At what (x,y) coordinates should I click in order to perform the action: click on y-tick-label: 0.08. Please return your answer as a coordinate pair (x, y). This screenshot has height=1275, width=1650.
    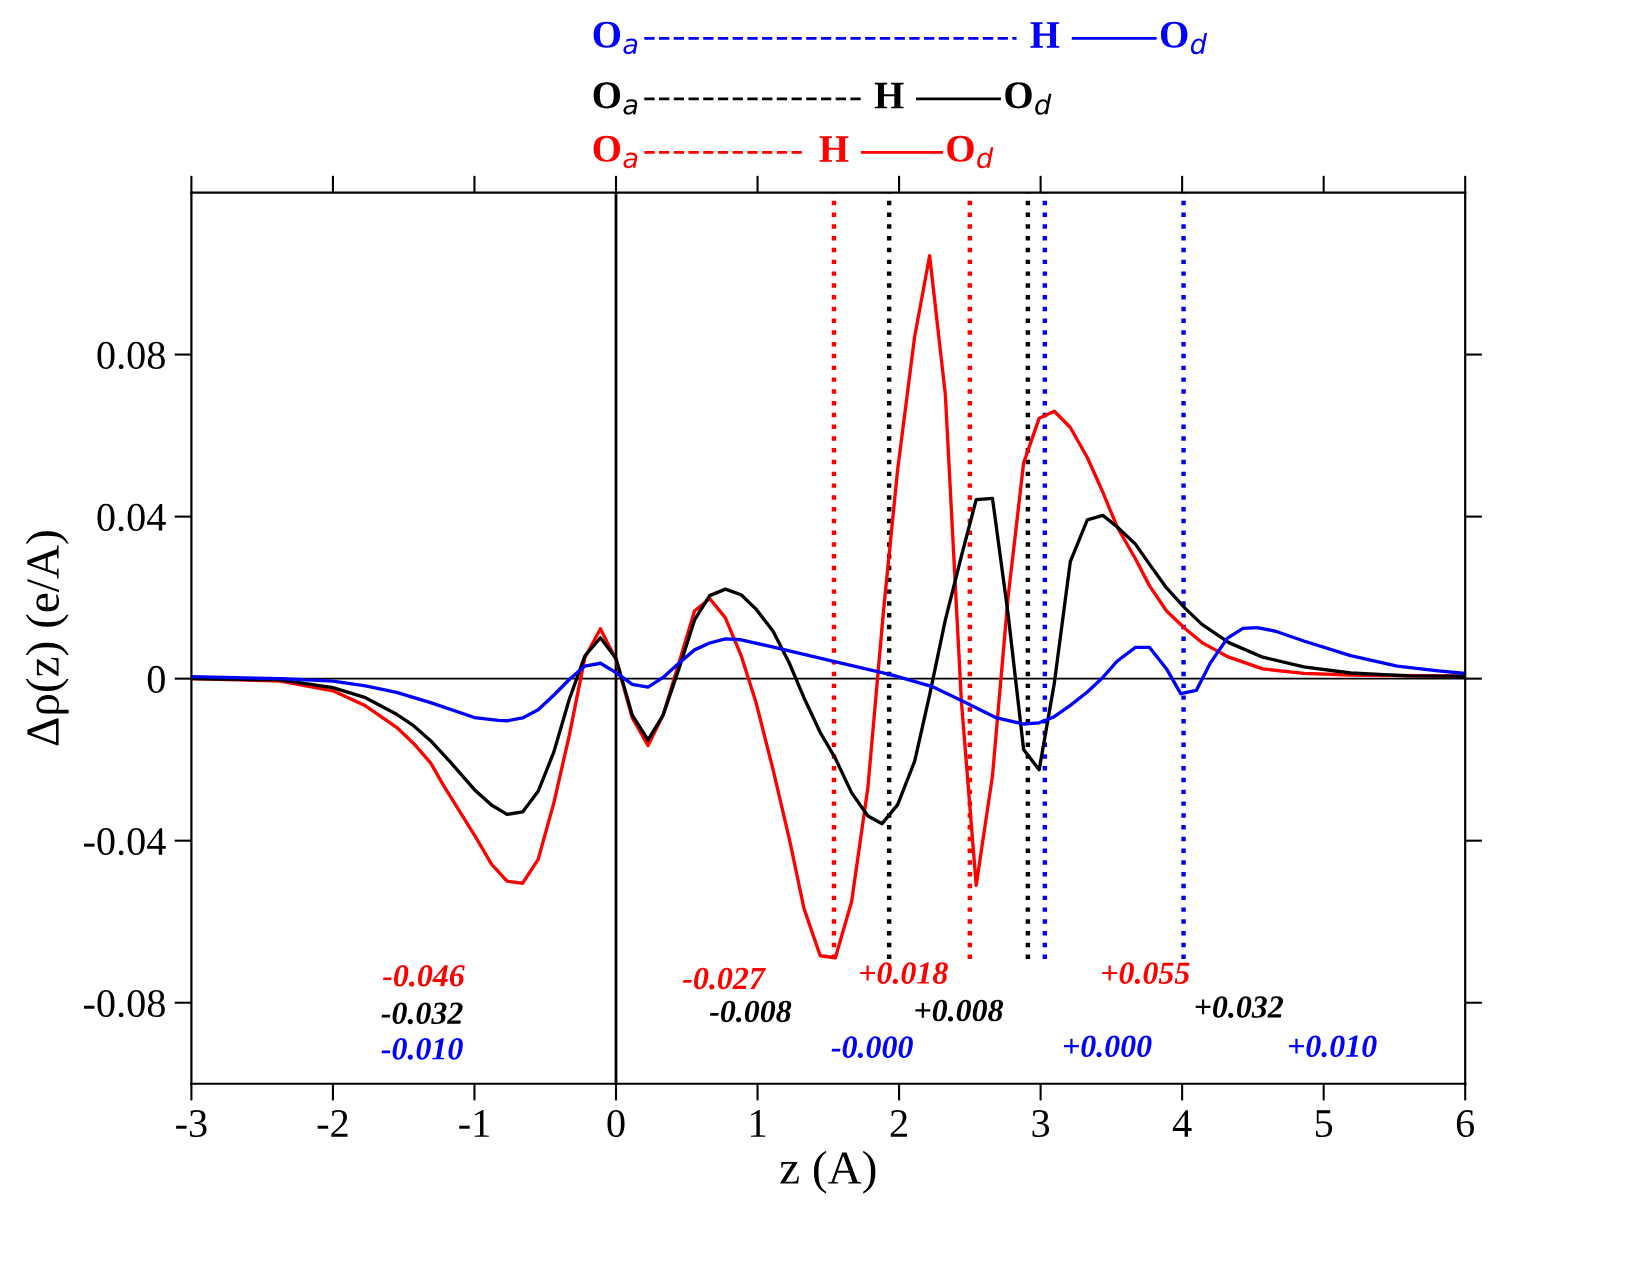
    Looking at the image, I should click on (131, 355).